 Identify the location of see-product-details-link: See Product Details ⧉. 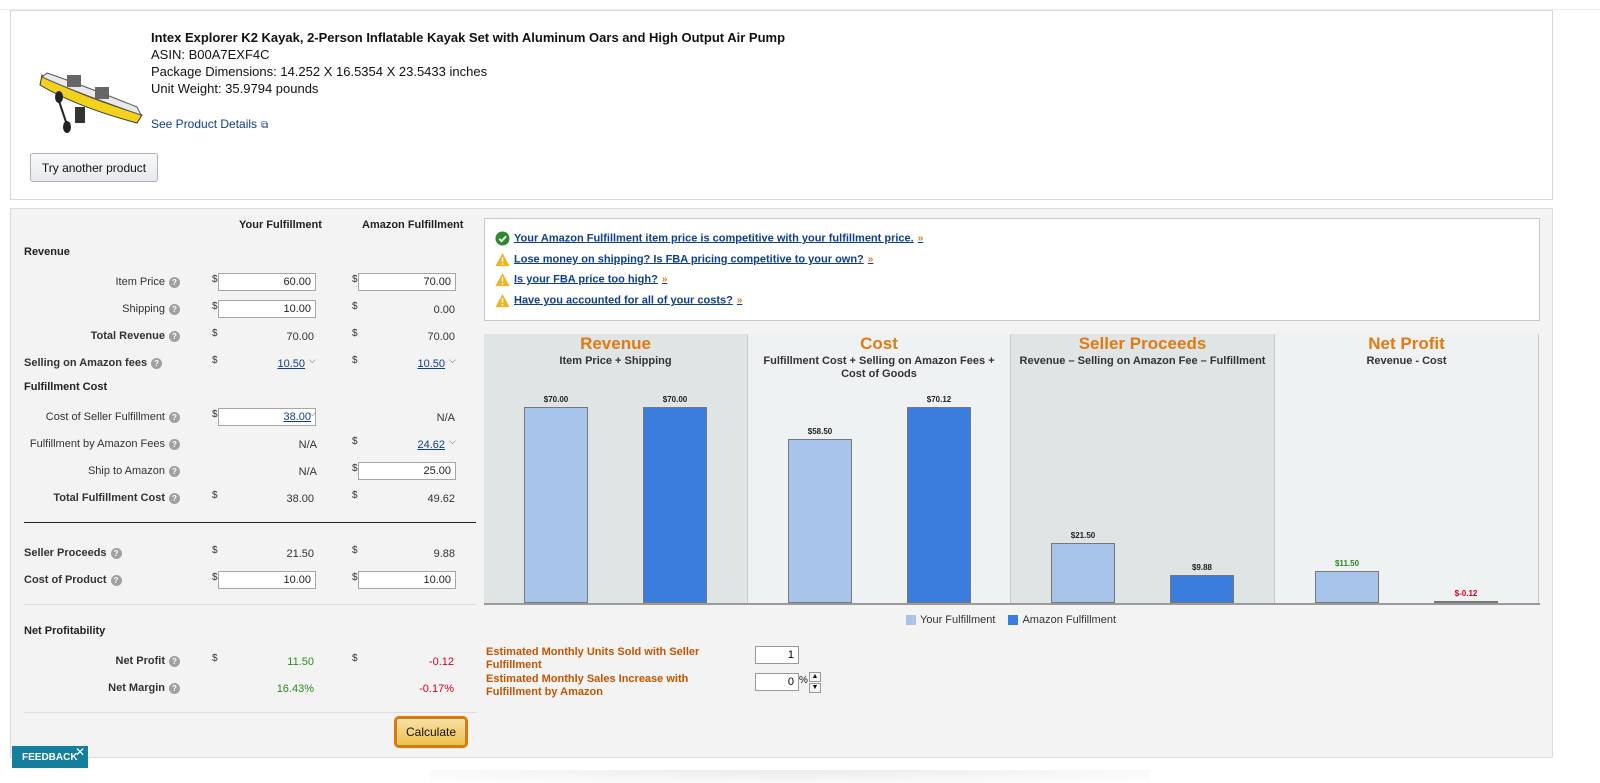
(209, 124).